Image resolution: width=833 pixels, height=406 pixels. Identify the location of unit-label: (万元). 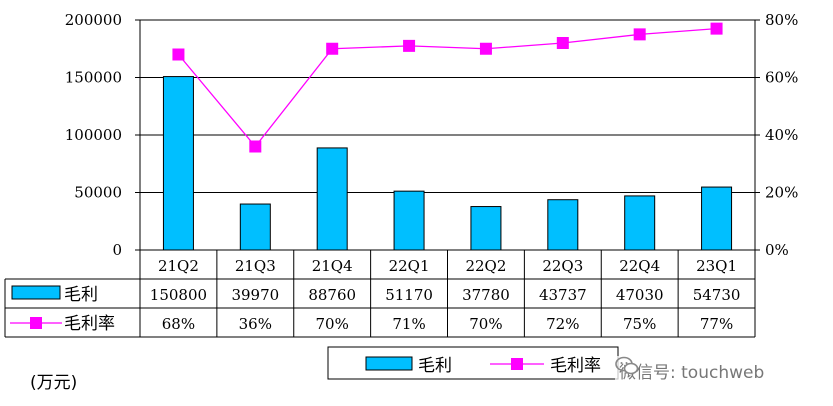
(54, 383).